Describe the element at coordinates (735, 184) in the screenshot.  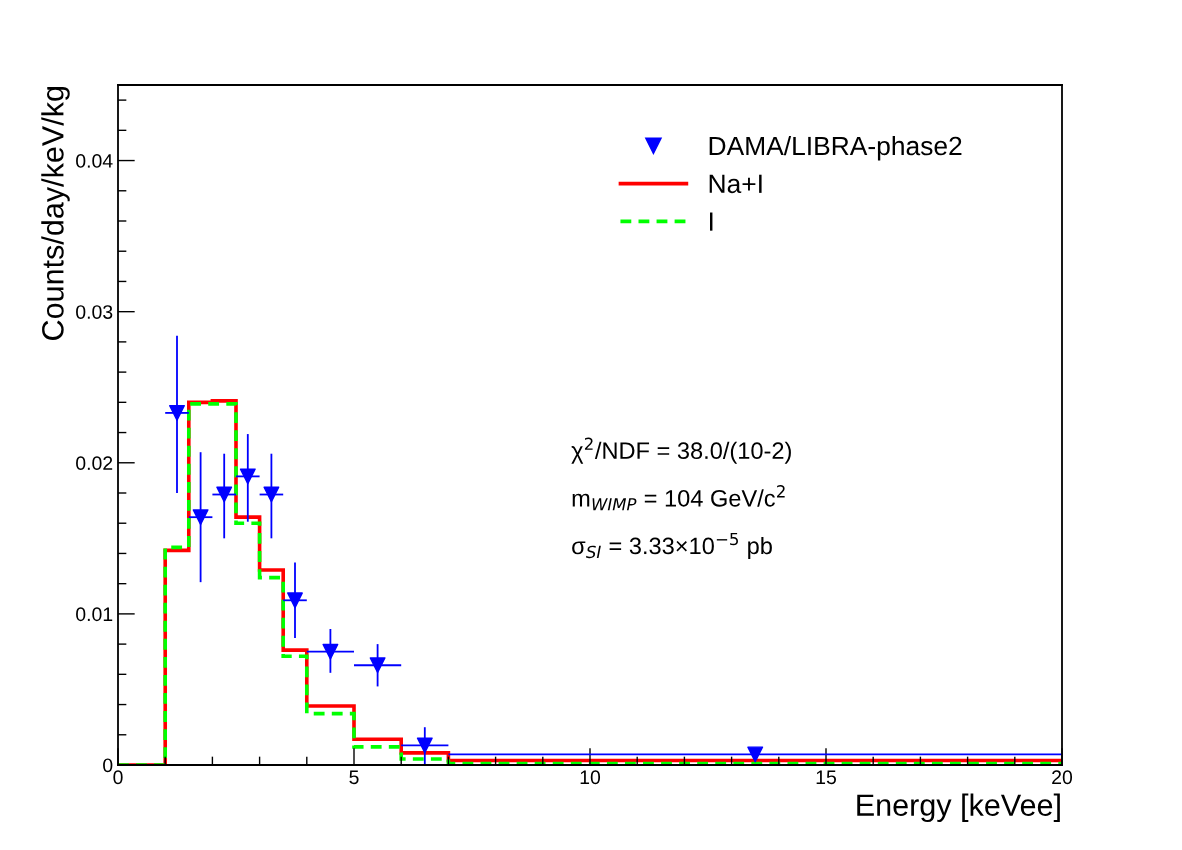
I see `legend-label: Na+I` at that location.